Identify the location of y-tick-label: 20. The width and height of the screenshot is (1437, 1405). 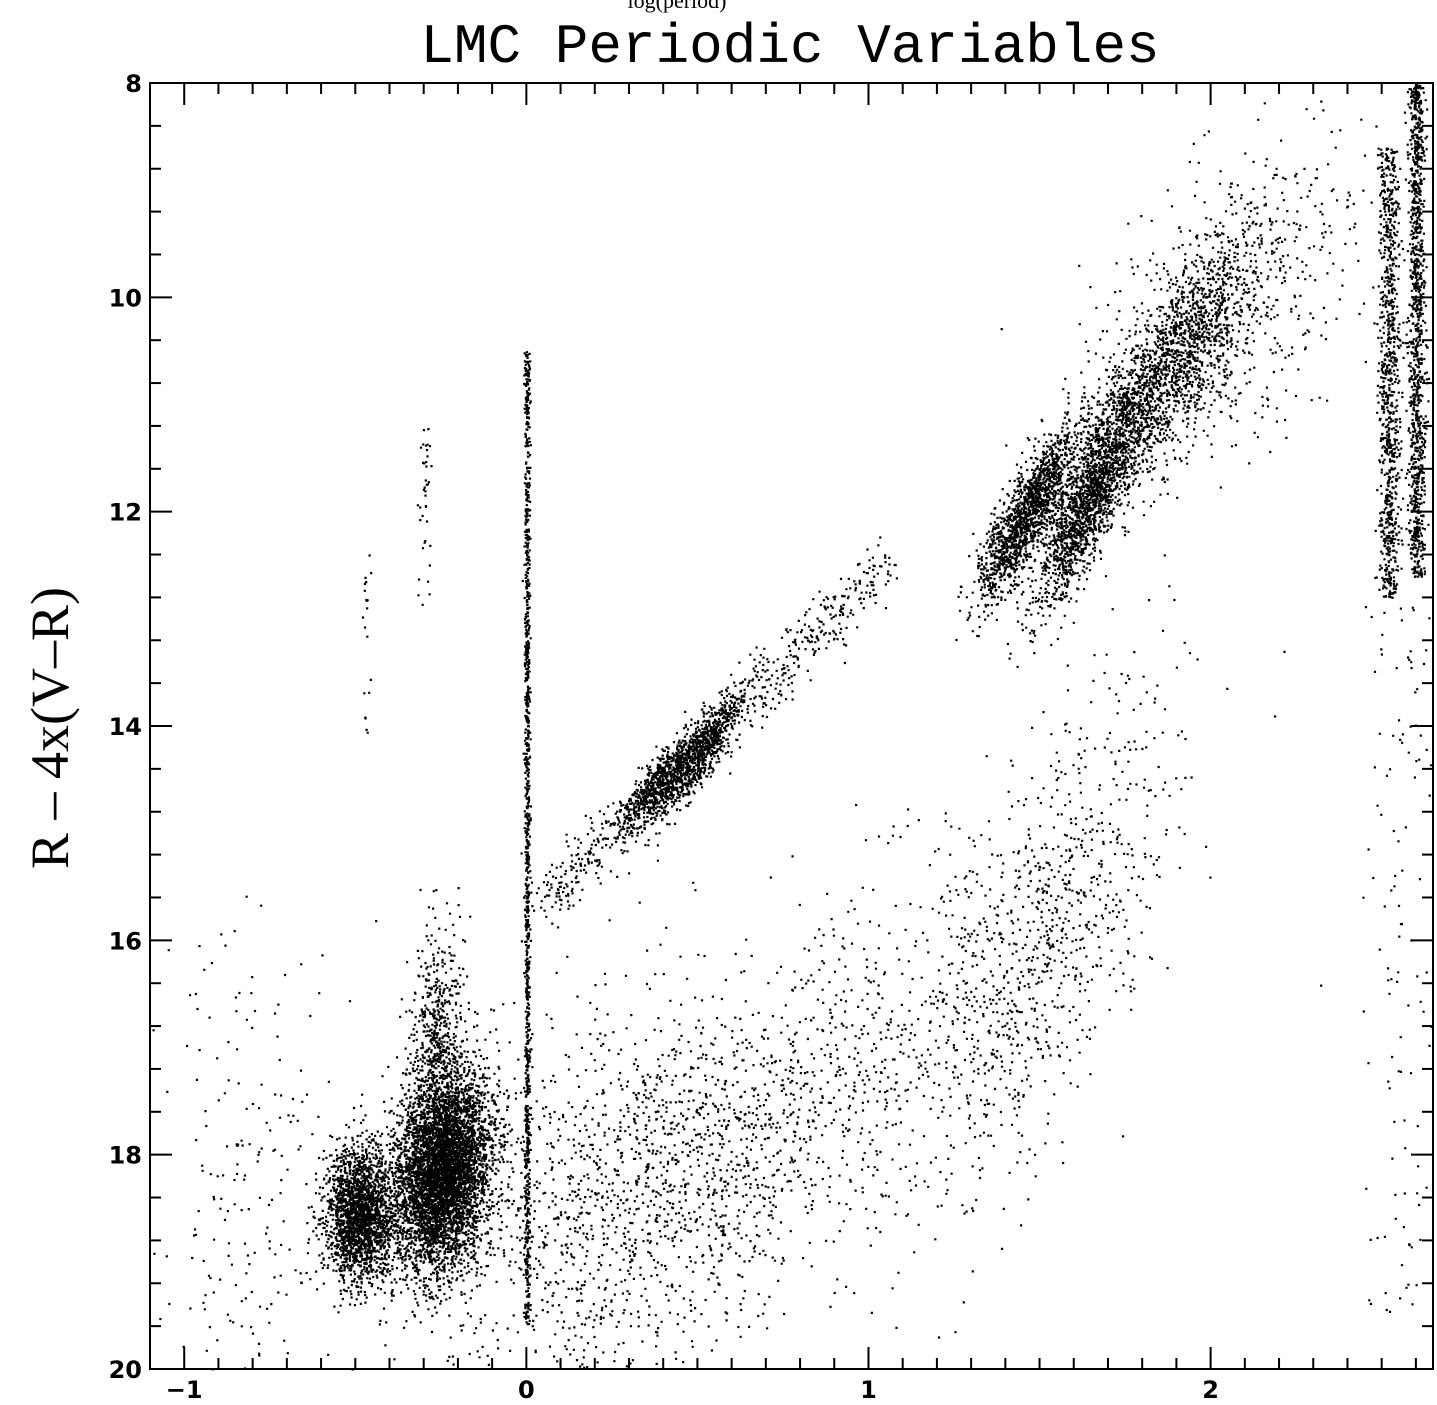
(125, 1370).